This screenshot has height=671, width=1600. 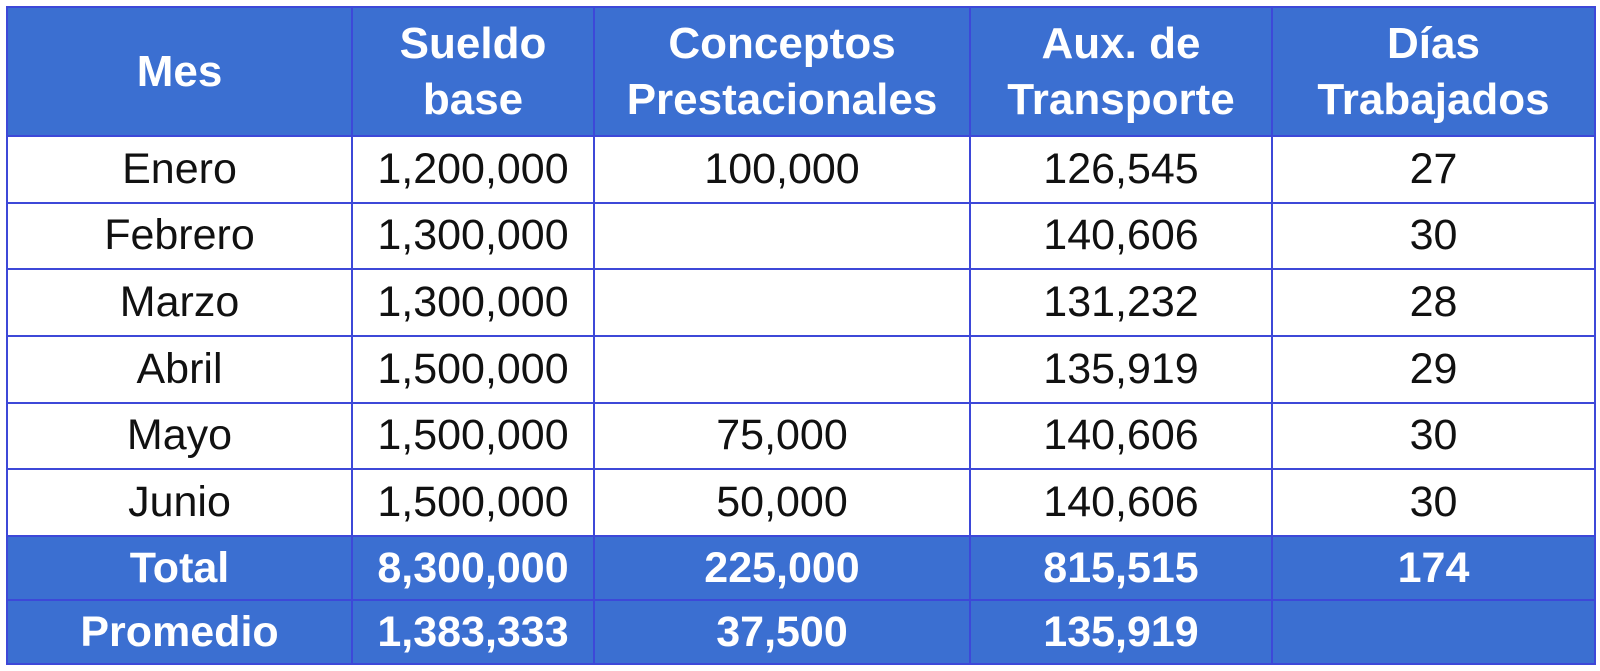 I want to click on table-row: Mayo 1,500,000 75,000 140,606 30, so click(x=801, y=436).